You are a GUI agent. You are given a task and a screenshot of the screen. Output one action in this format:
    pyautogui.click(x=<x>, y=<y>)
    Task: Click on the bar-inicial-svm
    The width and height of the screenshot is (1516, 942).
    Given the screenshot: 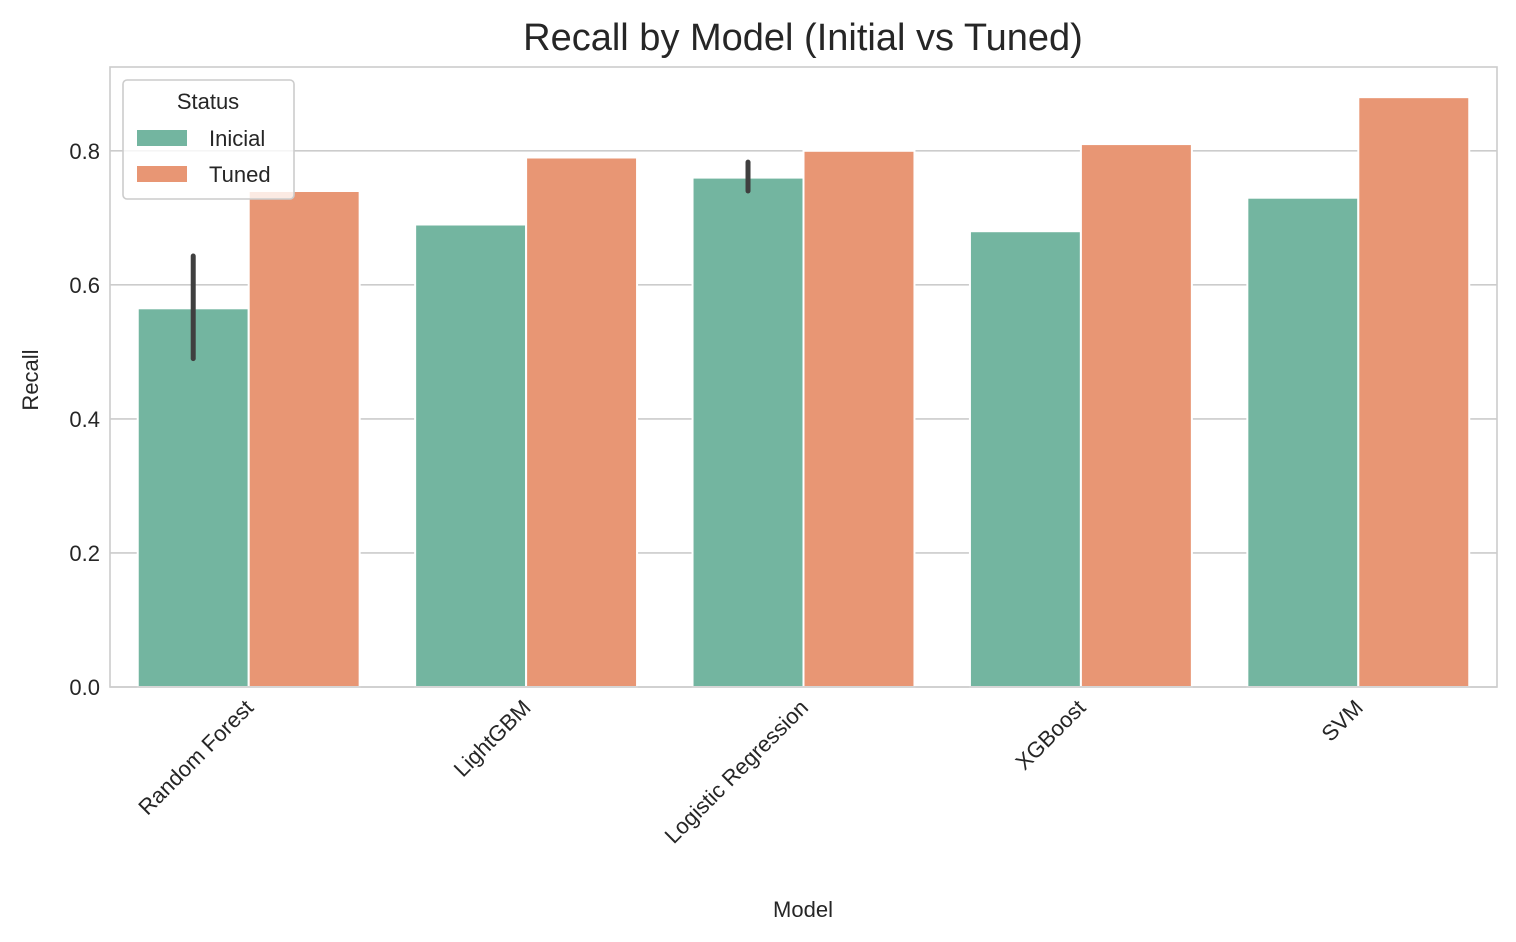 What is the action you would take?
    pyautogui.click(x=1303, y=442)
    